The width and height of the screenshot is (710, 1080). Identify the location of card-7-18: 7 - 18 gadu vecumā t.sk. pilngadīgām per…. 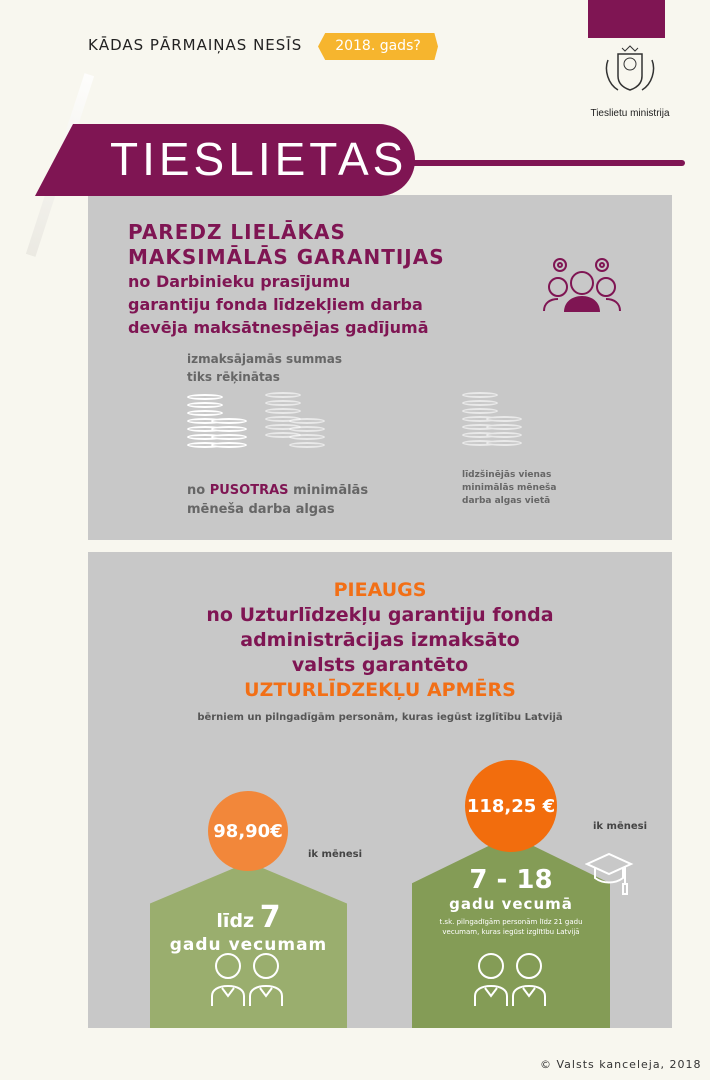
(511, 931).